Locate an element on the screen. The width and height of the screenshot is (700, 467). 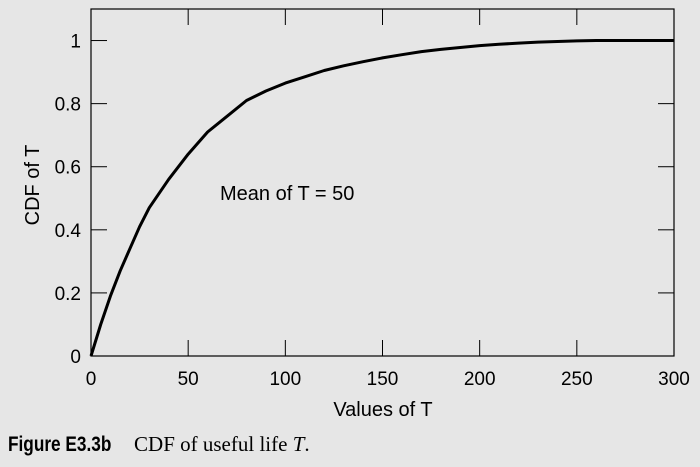
y-tick-label-4: 0.8 is located at coordinates (68, 105).